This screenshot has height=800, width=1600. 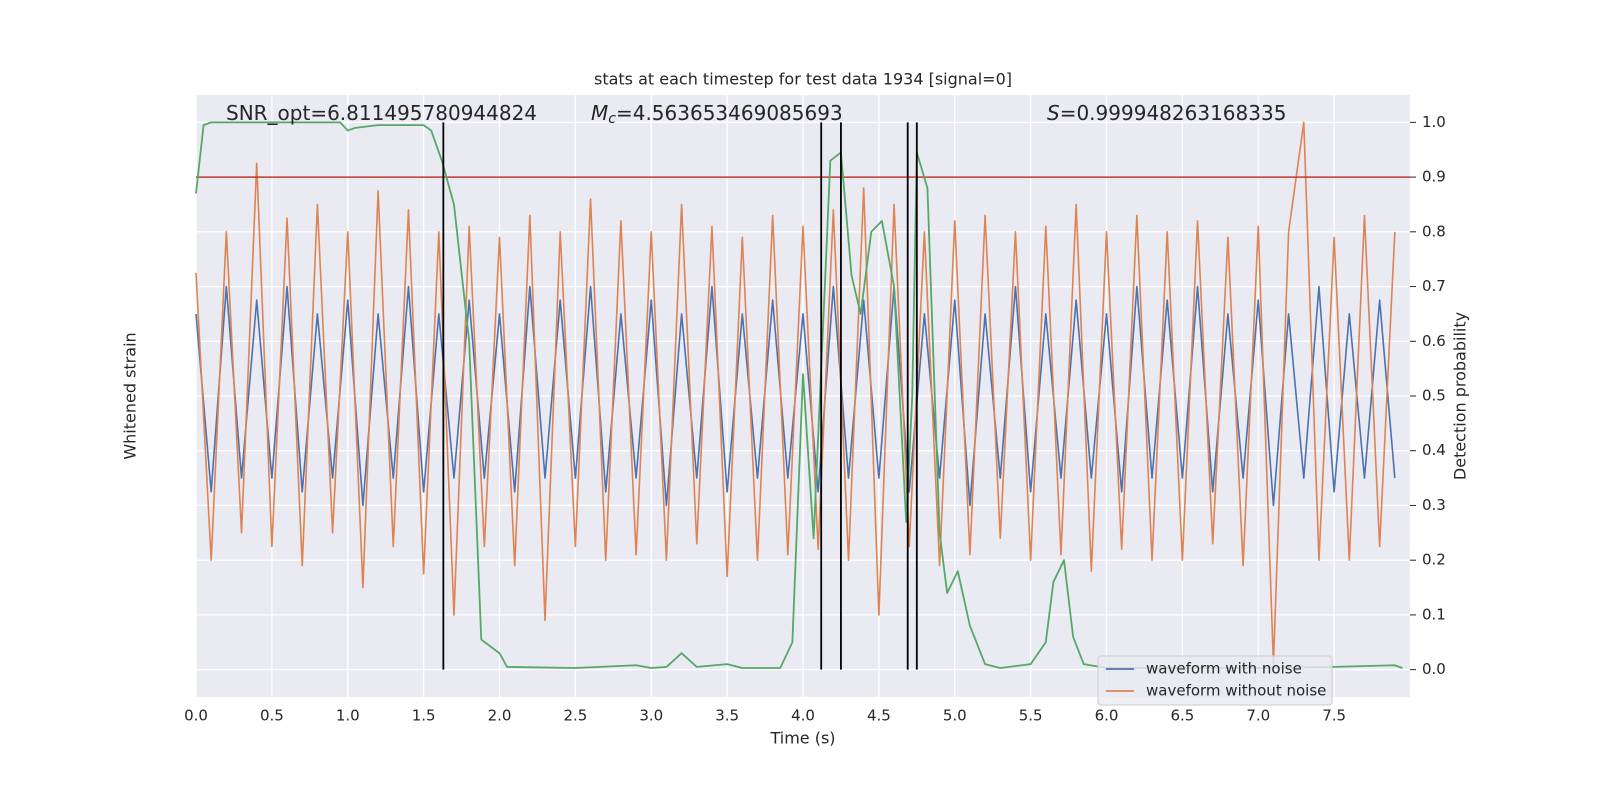 What do you see at coordinates (1224, 669) in the screenshot?
I see `legend-label: waveform with noise` at bounding box center [1224, 669].